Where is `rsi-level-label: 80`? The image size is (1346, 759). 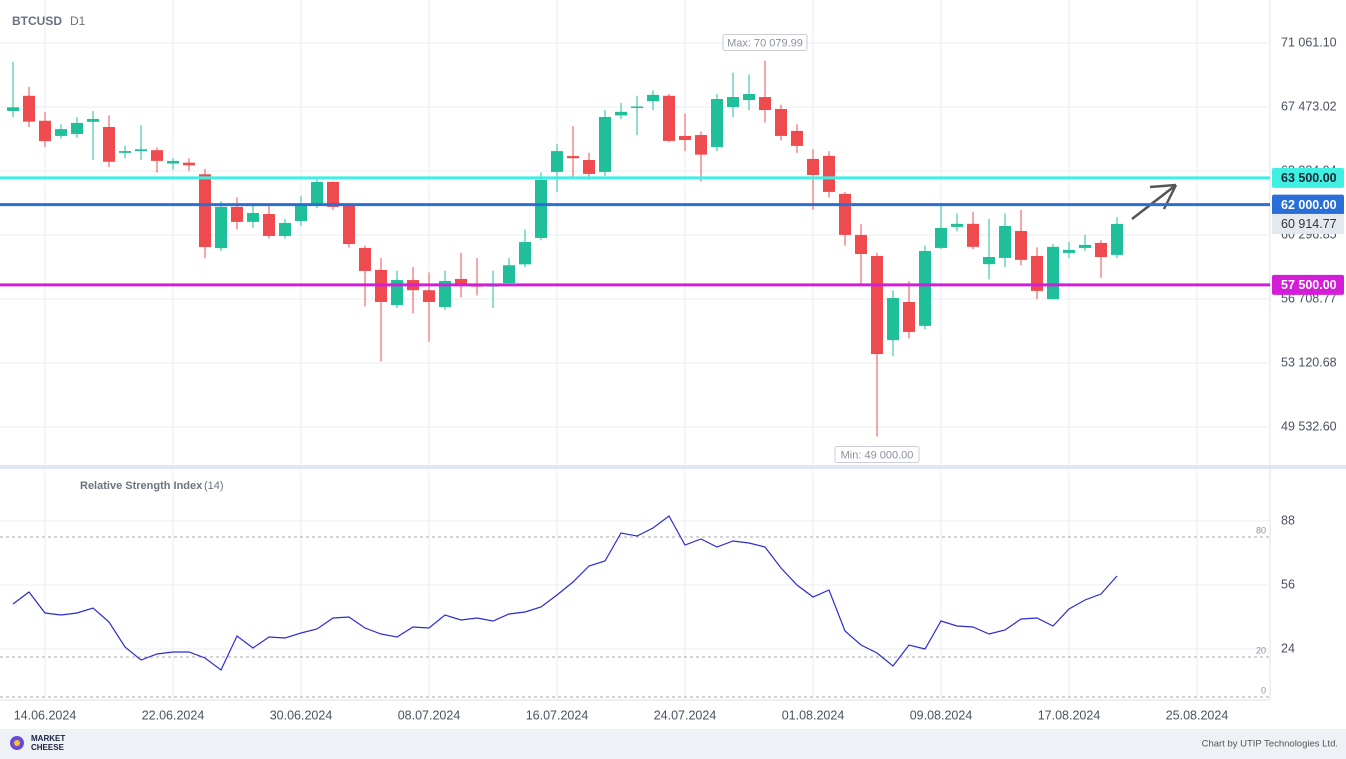
rsi-level-label: 80 is located at coordinates (1261, 530).